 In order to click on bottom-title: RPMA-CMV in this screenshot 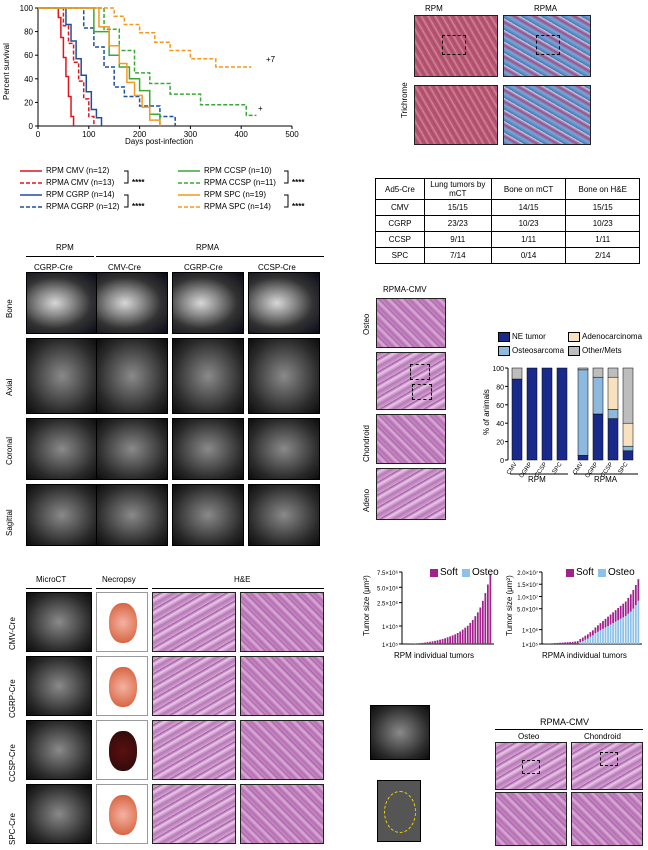, I will do `click(564, 722)`.